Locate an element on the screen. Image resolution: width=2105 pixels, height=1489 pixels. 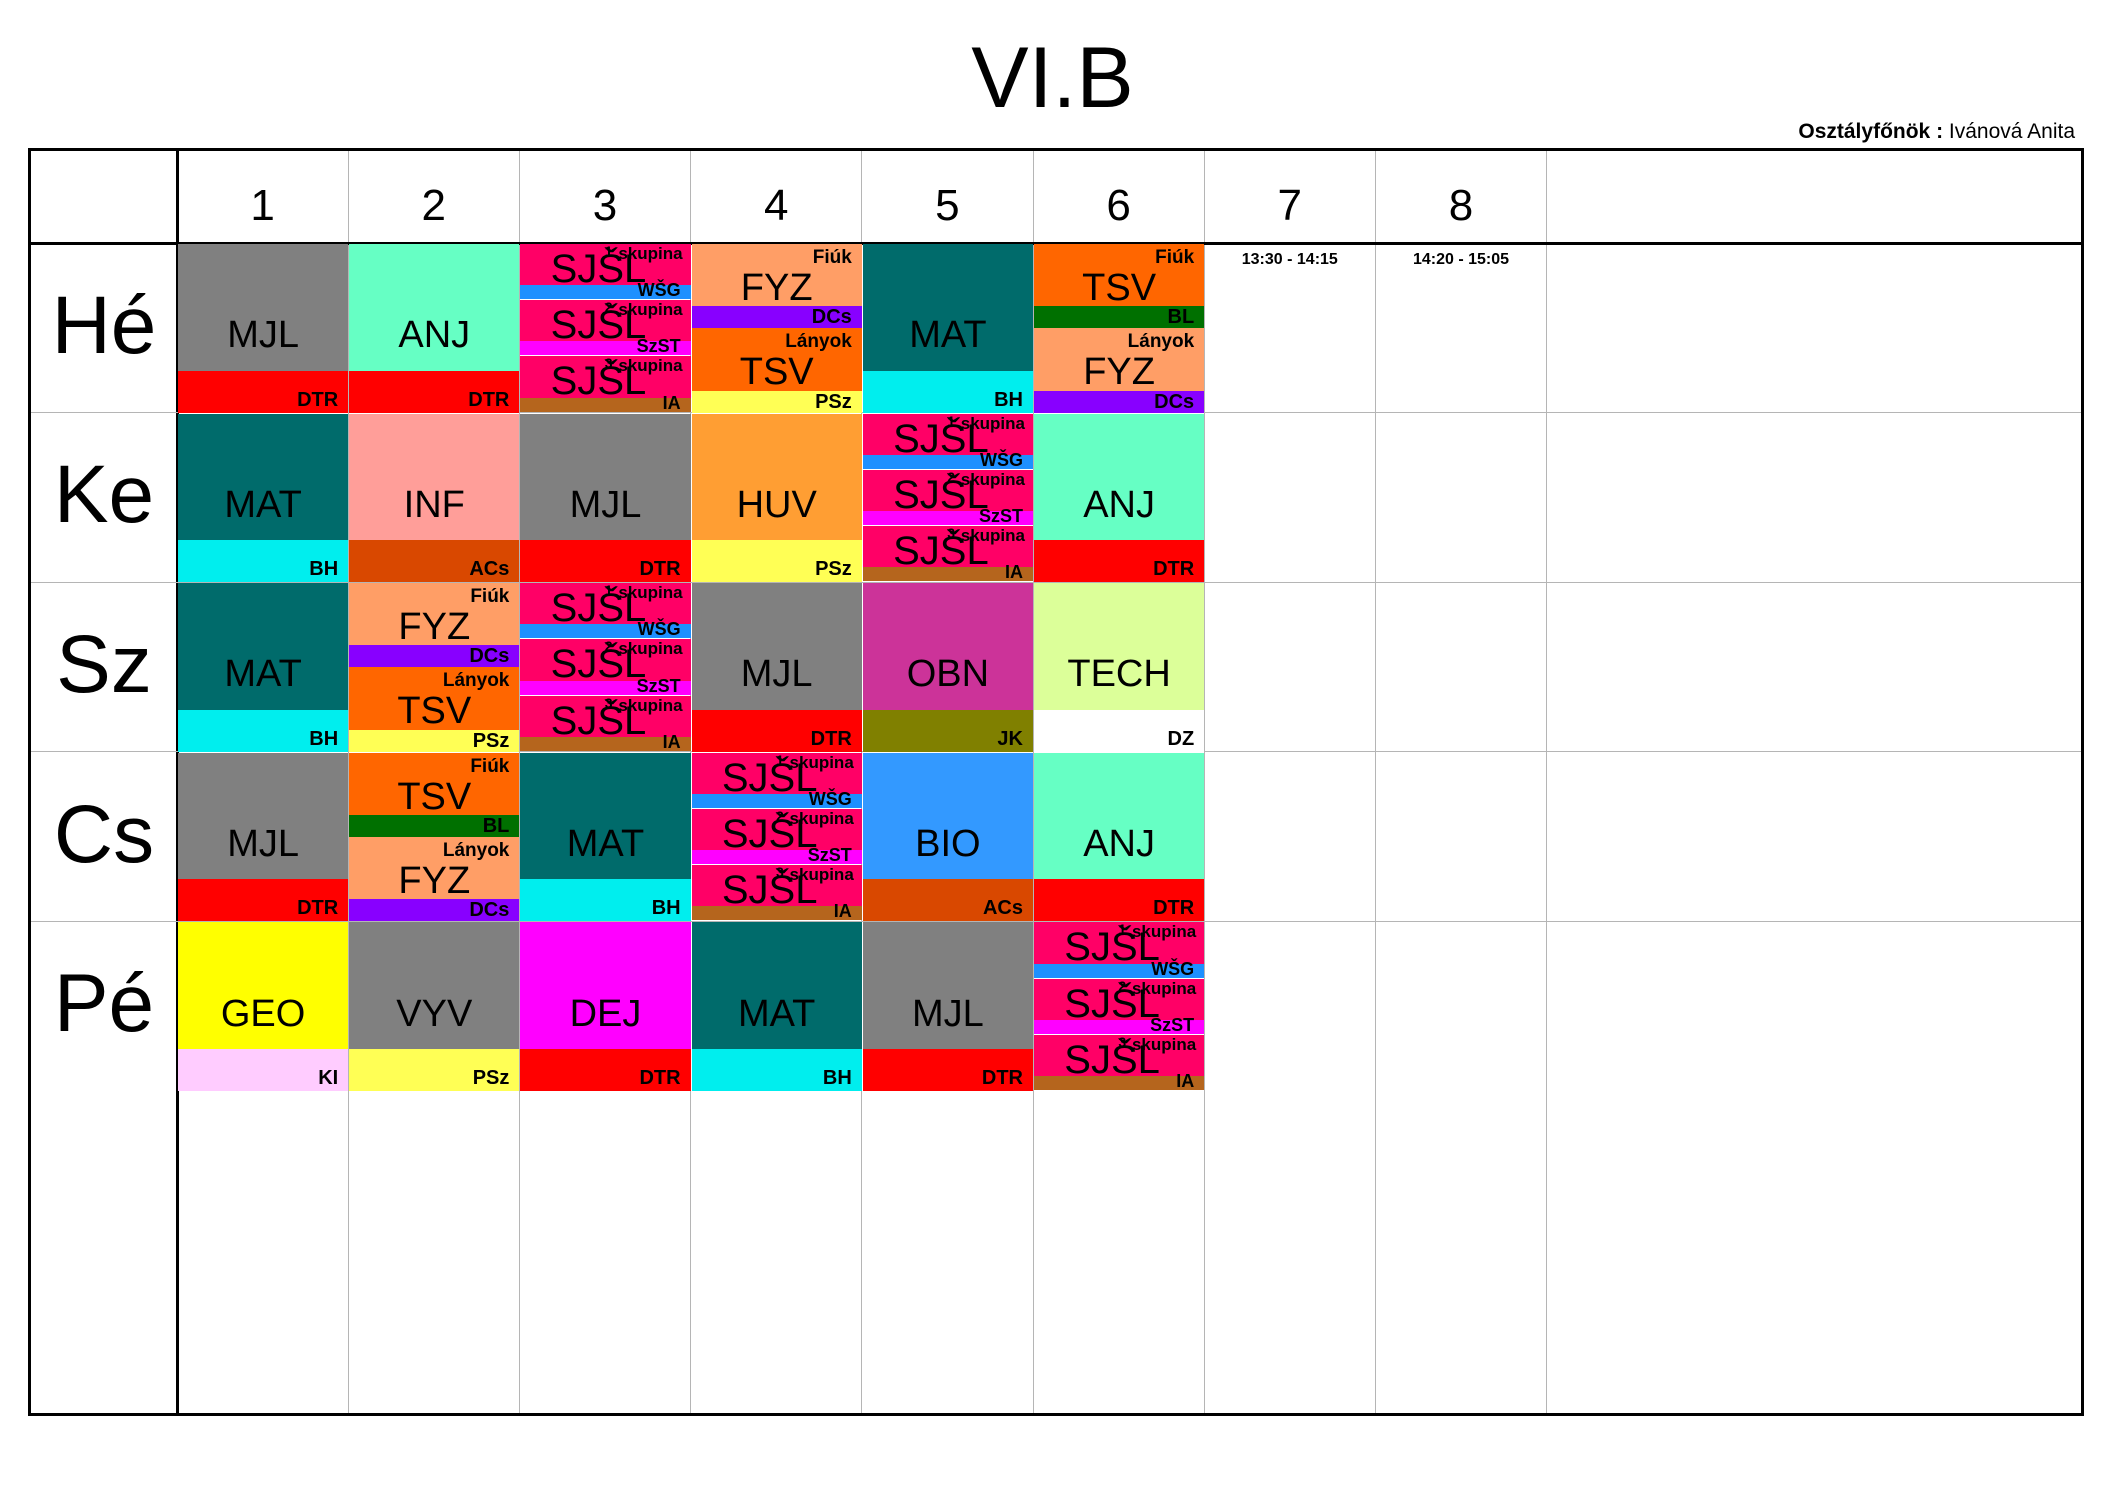
period-header: 28:35 - 9:20 is located at coordinates (433, 209).